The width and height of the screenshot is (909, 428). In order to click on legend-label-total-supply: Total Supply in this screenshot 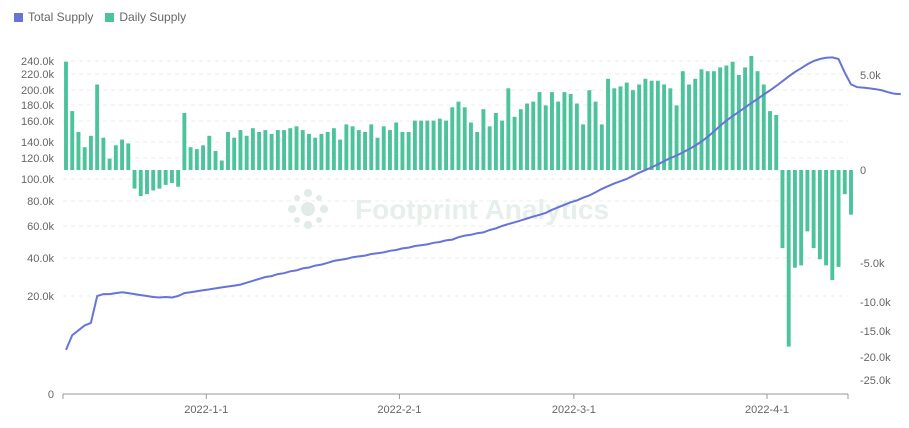, I will do `click(61, 17)`.